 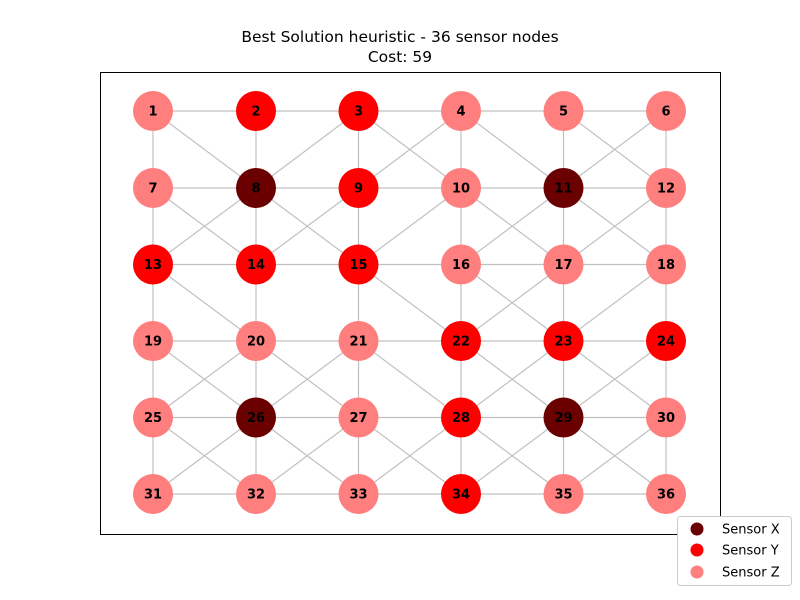 I want to click on legend-label-z: Sensor Z, so click(x=751, y=573).